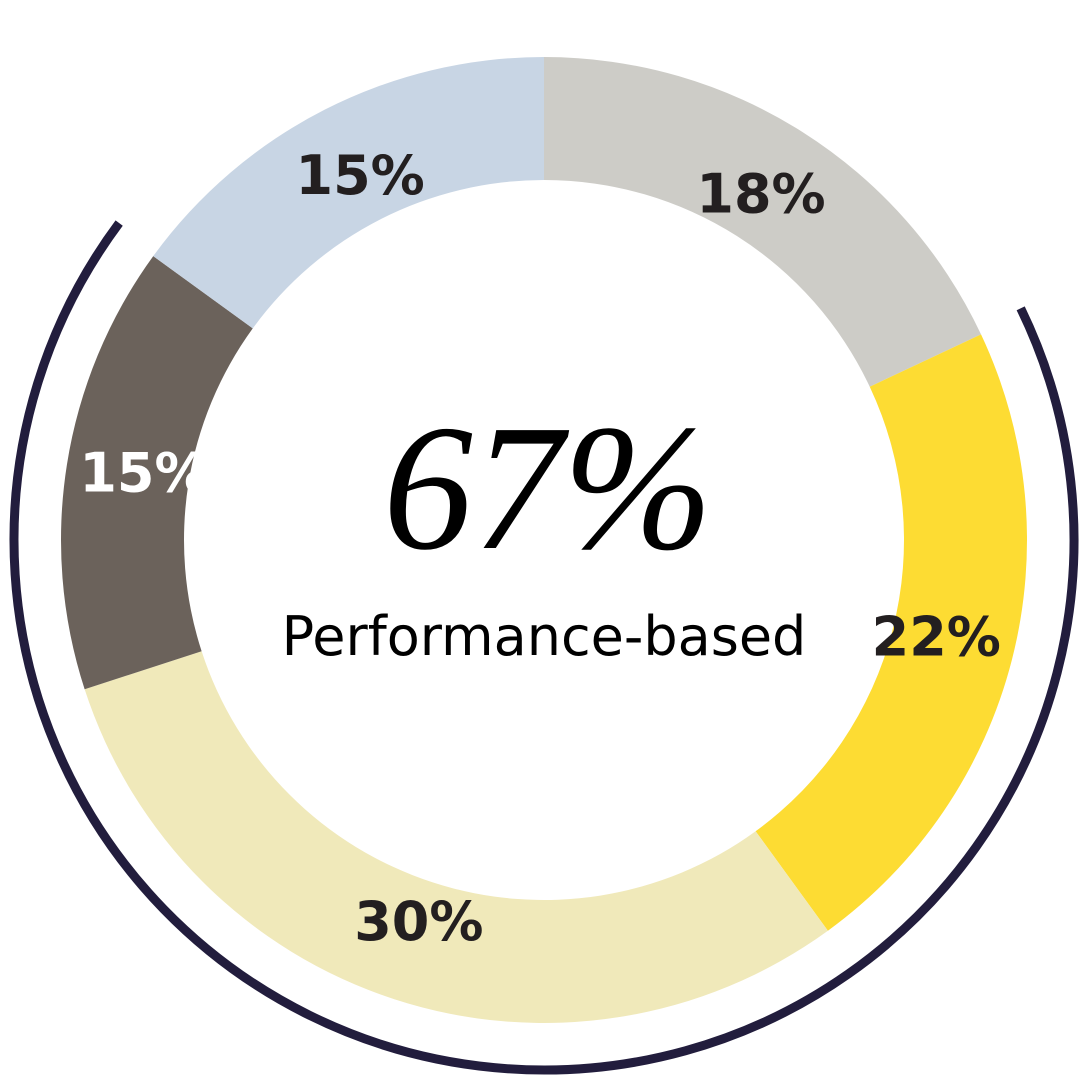 The image size is (1088, 1079). I want to click on value-label: 30%, so click(418, 921).